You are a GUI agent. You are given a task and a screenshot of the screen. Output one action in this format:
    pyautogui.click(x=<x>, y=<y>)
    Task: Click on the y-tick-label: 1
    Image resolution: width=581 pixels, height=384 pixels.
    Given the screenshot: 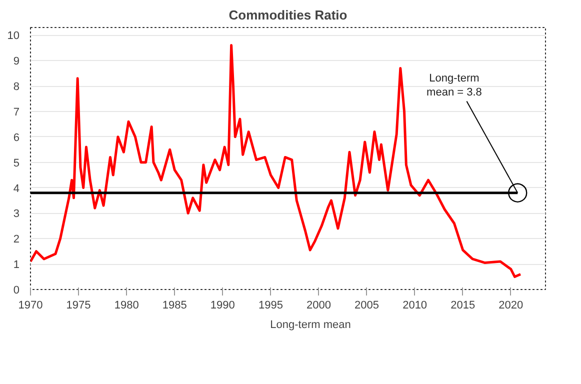 What is the action you would take?
    pyautogui.click(x=16, y=265)
    